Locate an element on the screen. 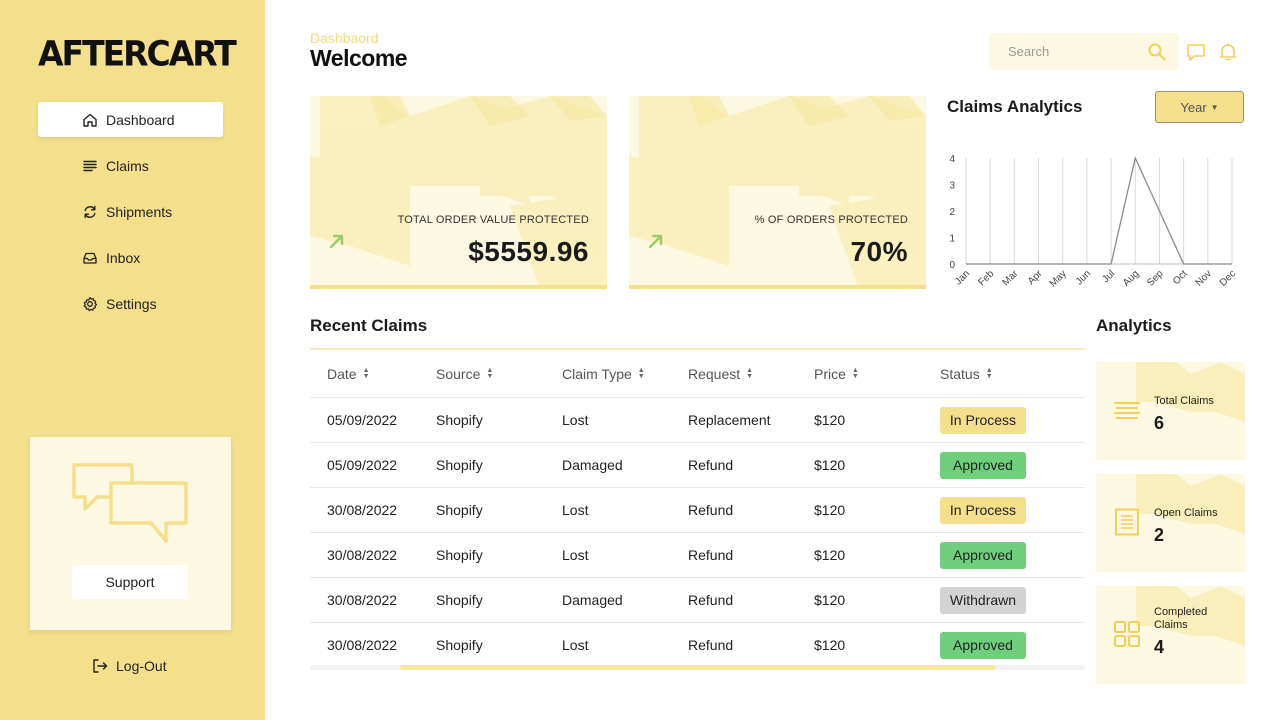 The width and height of the screenshot is (1280, 720). stat-value: $5559.96 is located at coordinates (528, 251).